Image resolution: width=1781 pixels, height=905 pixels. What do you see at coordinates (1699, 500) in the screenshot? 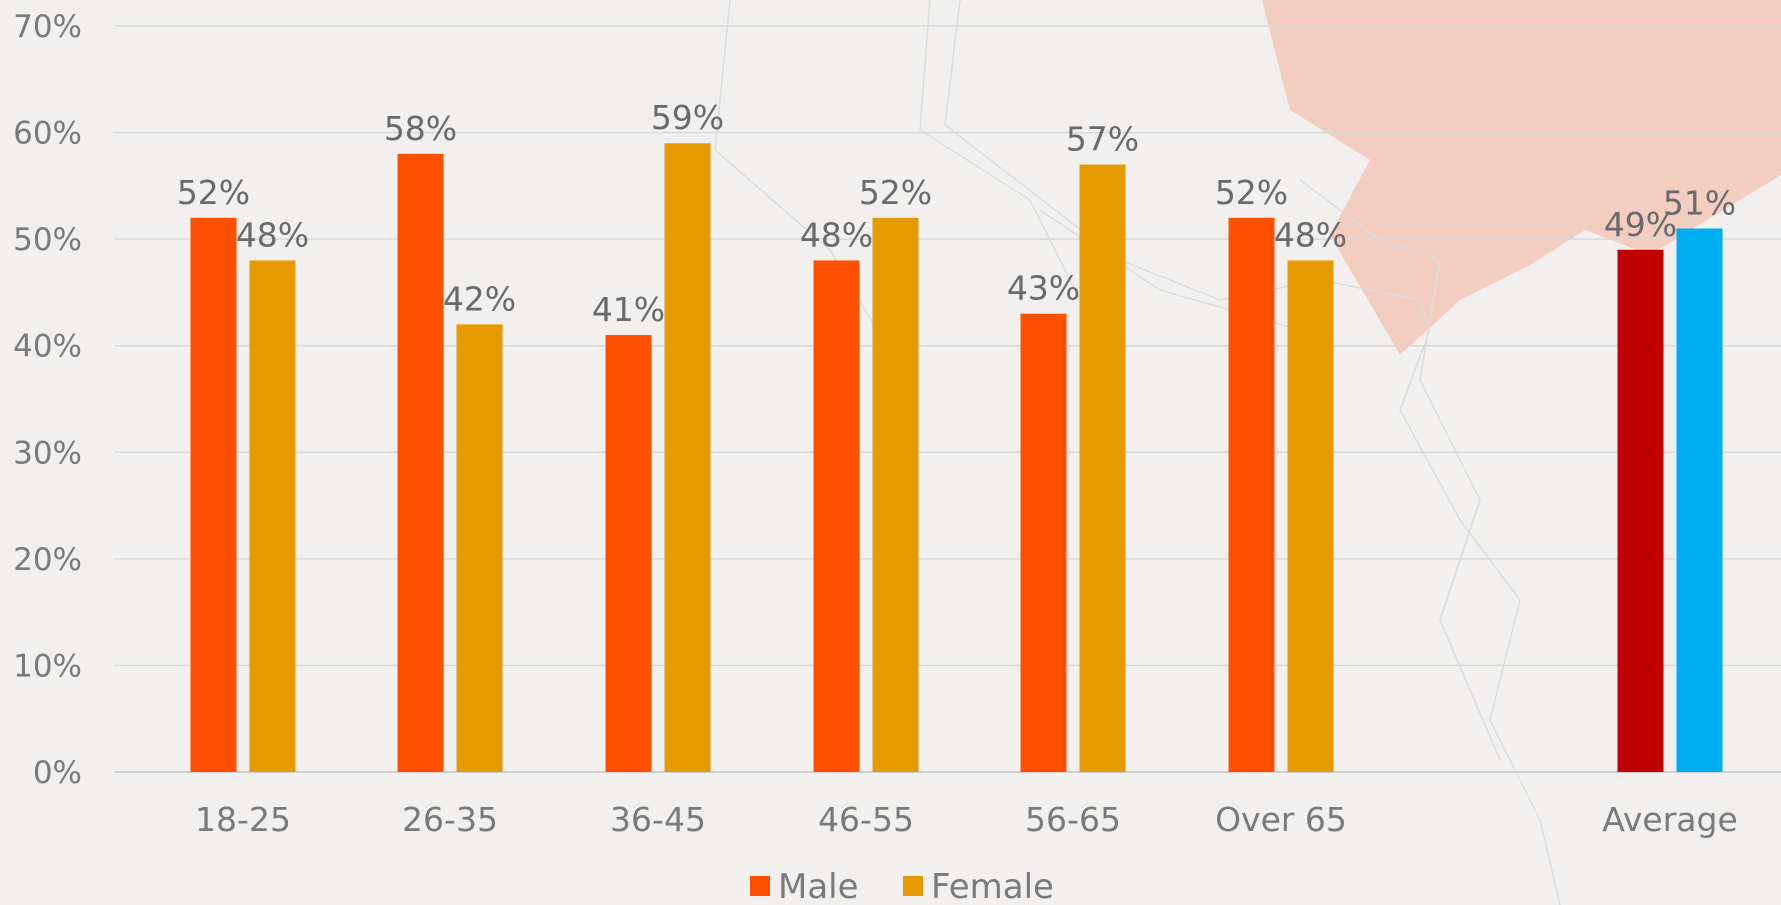
I see `bar-female-average` at bounding box center [1699, 500].